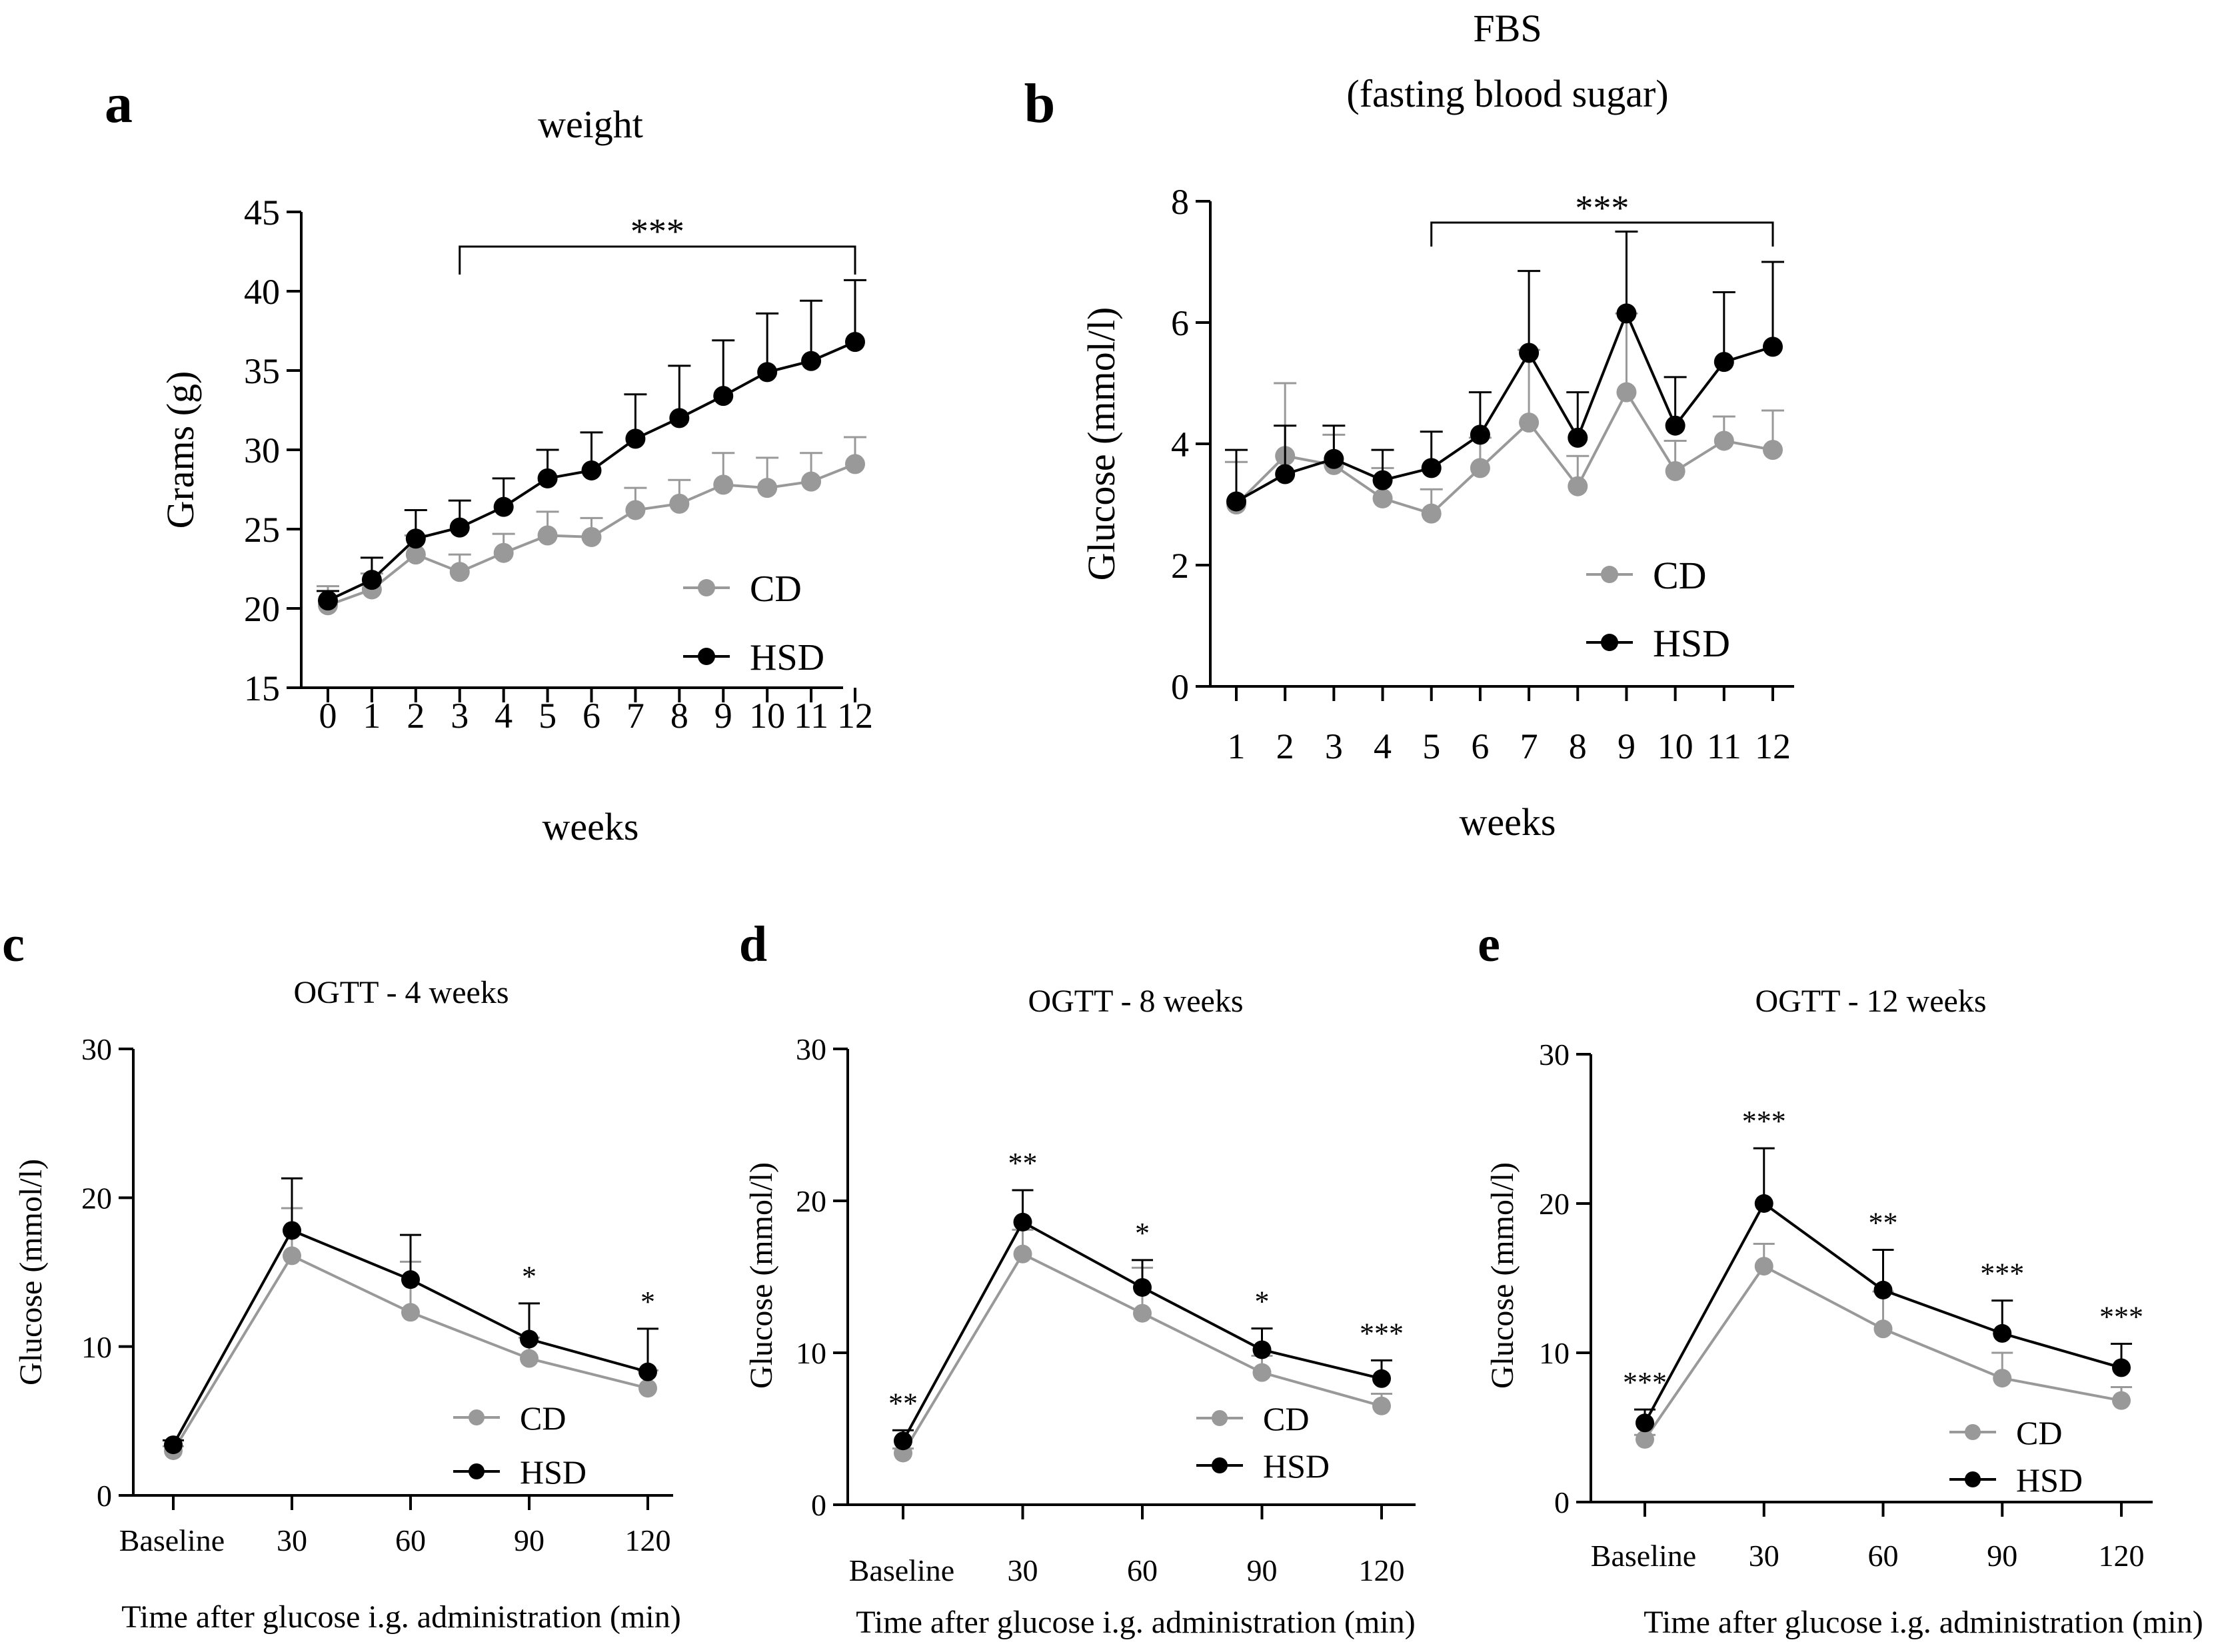 The height and width of the screenshot is (1652, 2230). Describe the element at coordinates (2122, 1556) in the screenshot. I see `x-tick-label: 120` at that location.